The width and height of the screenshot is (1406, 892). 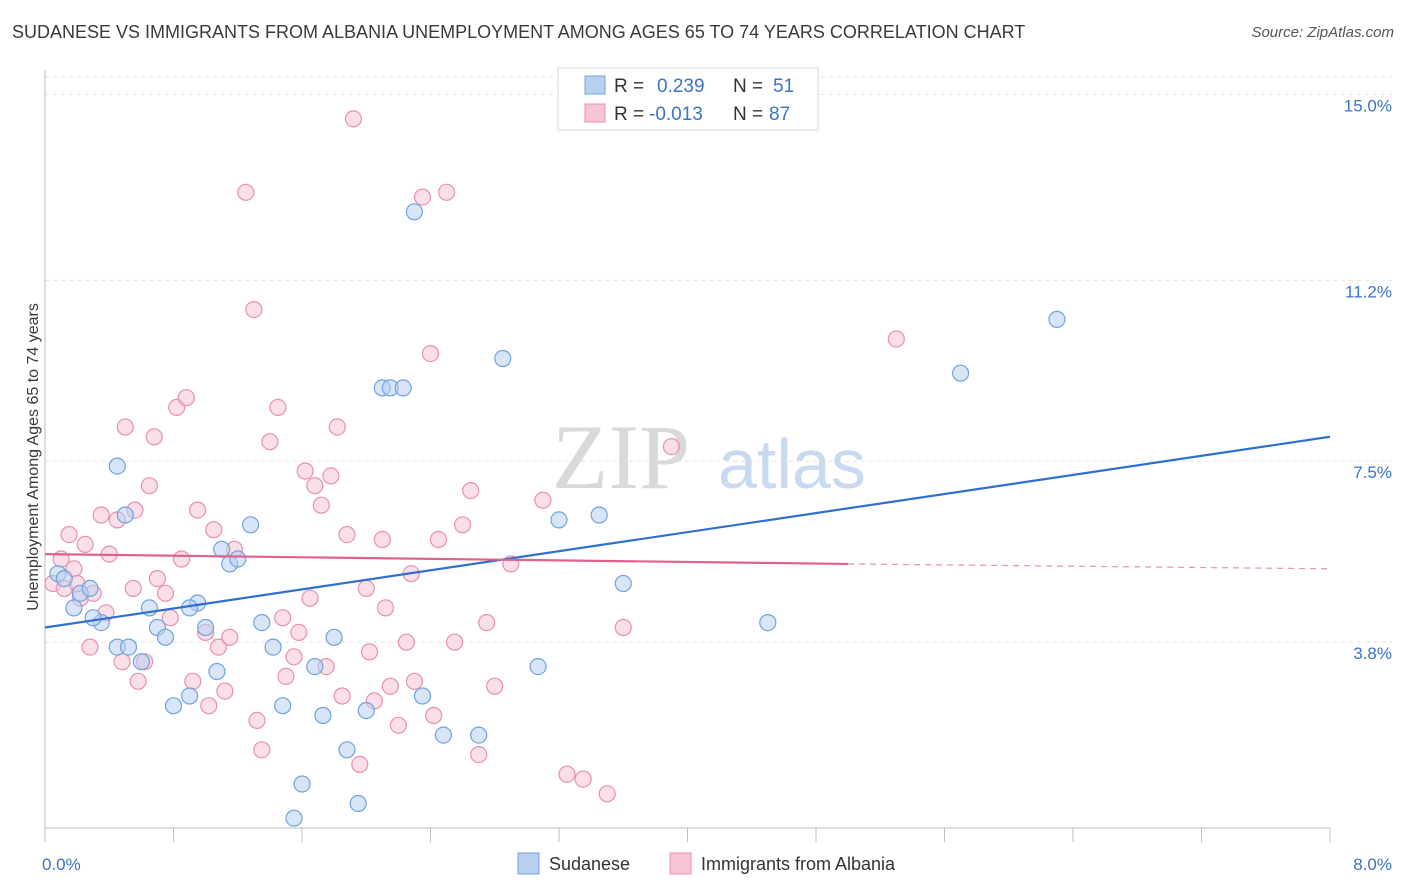 I want to click on albania-trend-line, so click(x=446, y=559).